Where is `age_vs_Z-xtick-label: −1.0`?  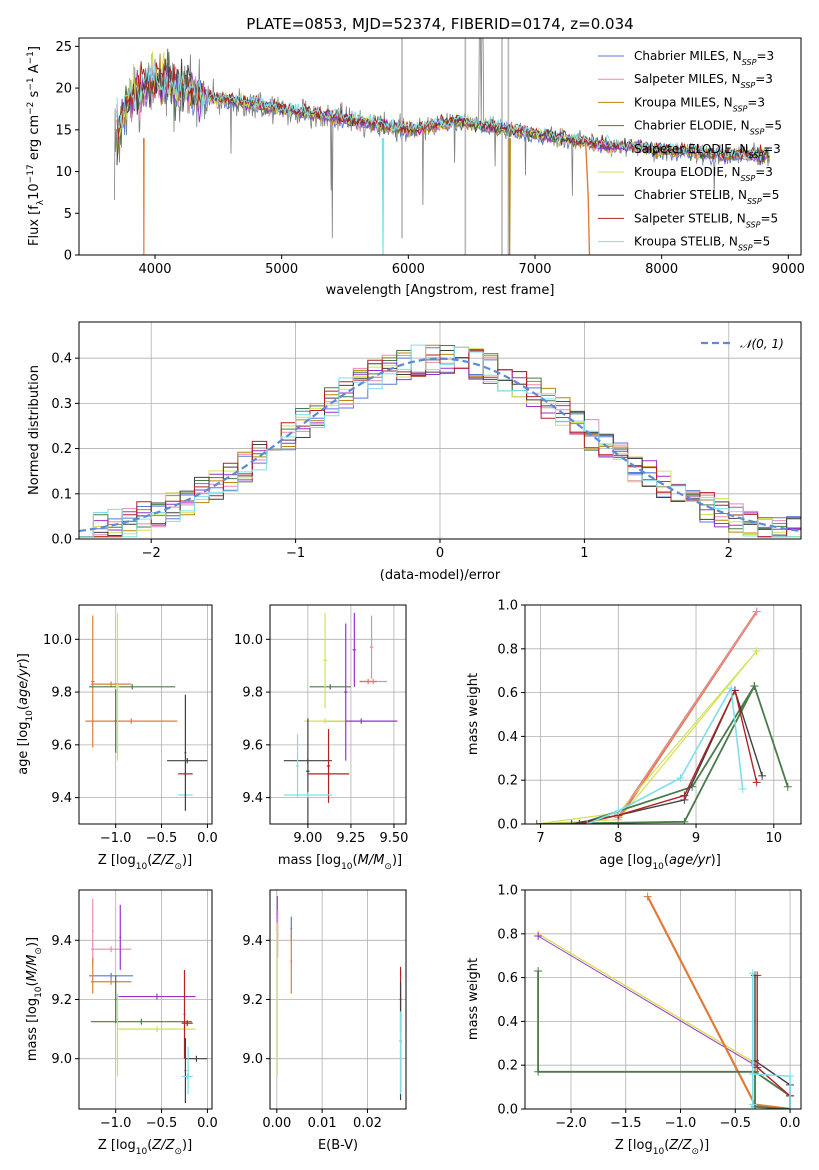 age_vs_Z-xtick-label: −1.0 is located at coordinates (116, 838).